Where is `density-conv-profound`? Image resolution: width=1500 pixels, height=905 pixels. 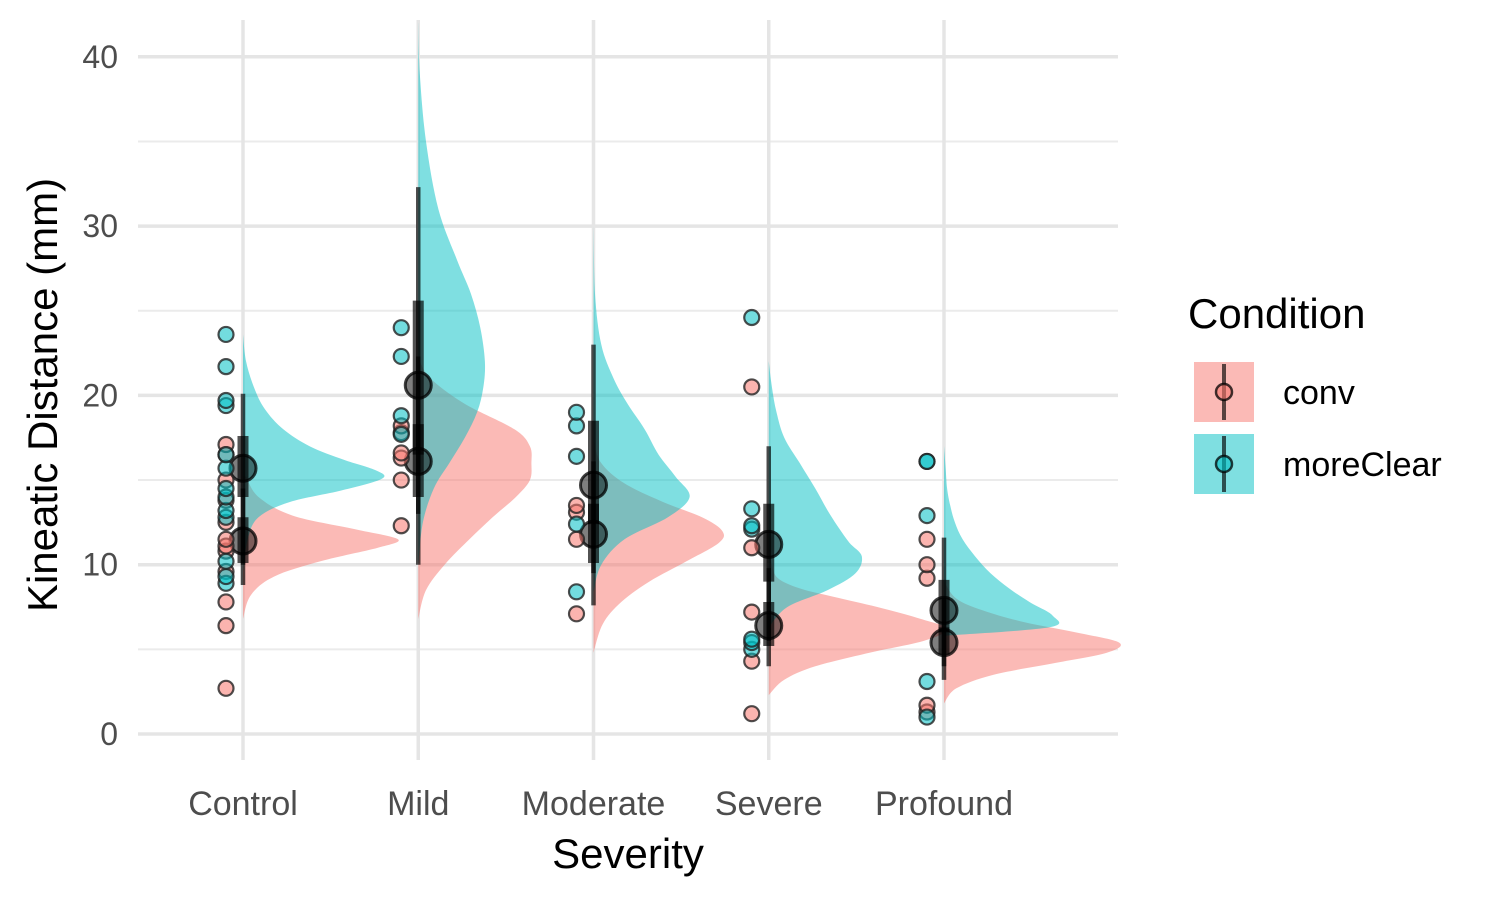
density-conv-profound is located at coordinates (1032, 642).